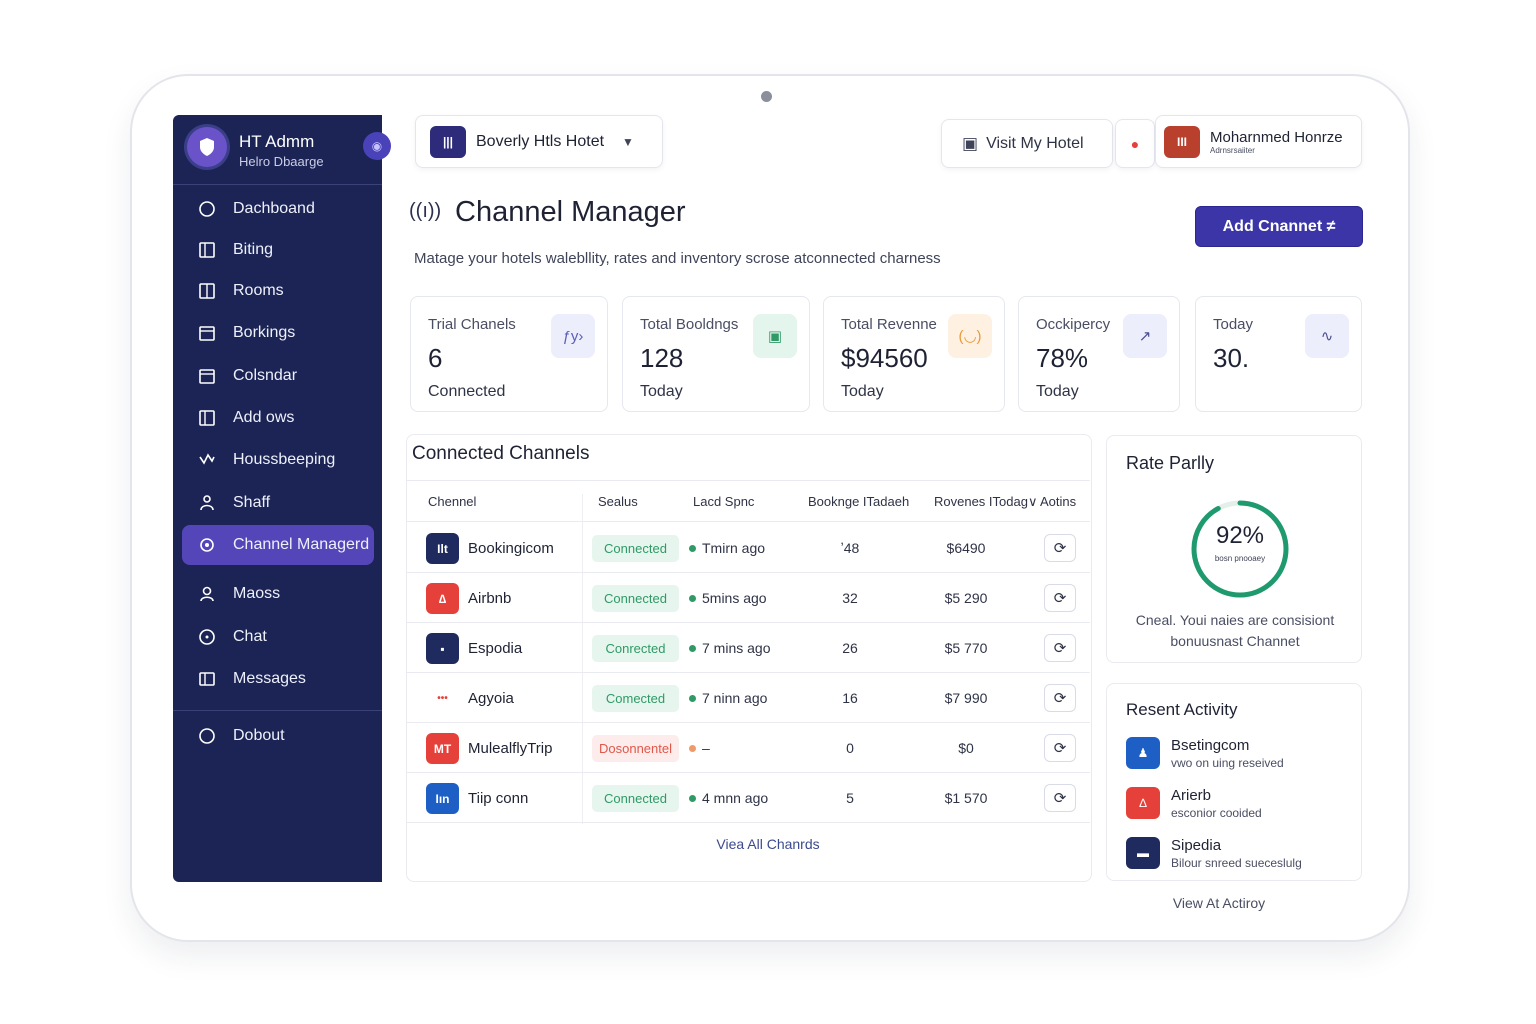 This screenshot has height=1024, width=1536. I want to click on message-icon, so click(207, 679).